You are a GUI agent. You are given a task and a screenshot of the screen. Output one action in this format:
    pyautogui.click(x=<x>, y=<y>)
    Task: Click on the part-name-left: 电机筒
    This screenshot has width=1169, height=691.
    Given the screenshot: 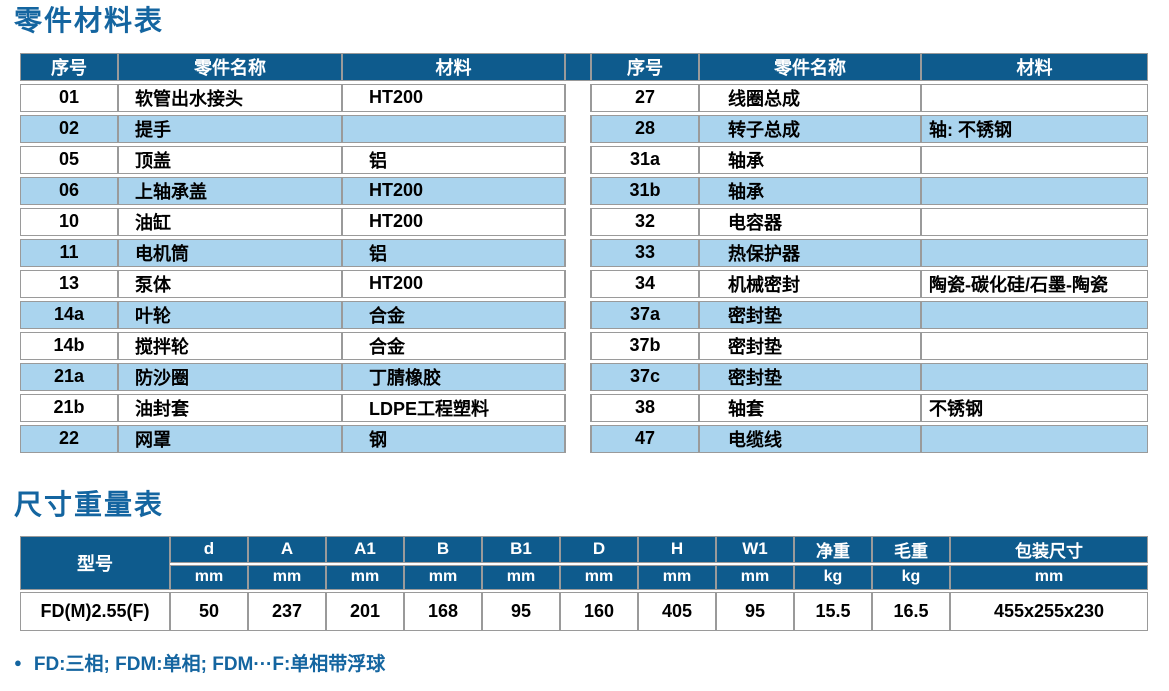 What is the action you would take?
    pyautogui.click(x=230, y=252)
    